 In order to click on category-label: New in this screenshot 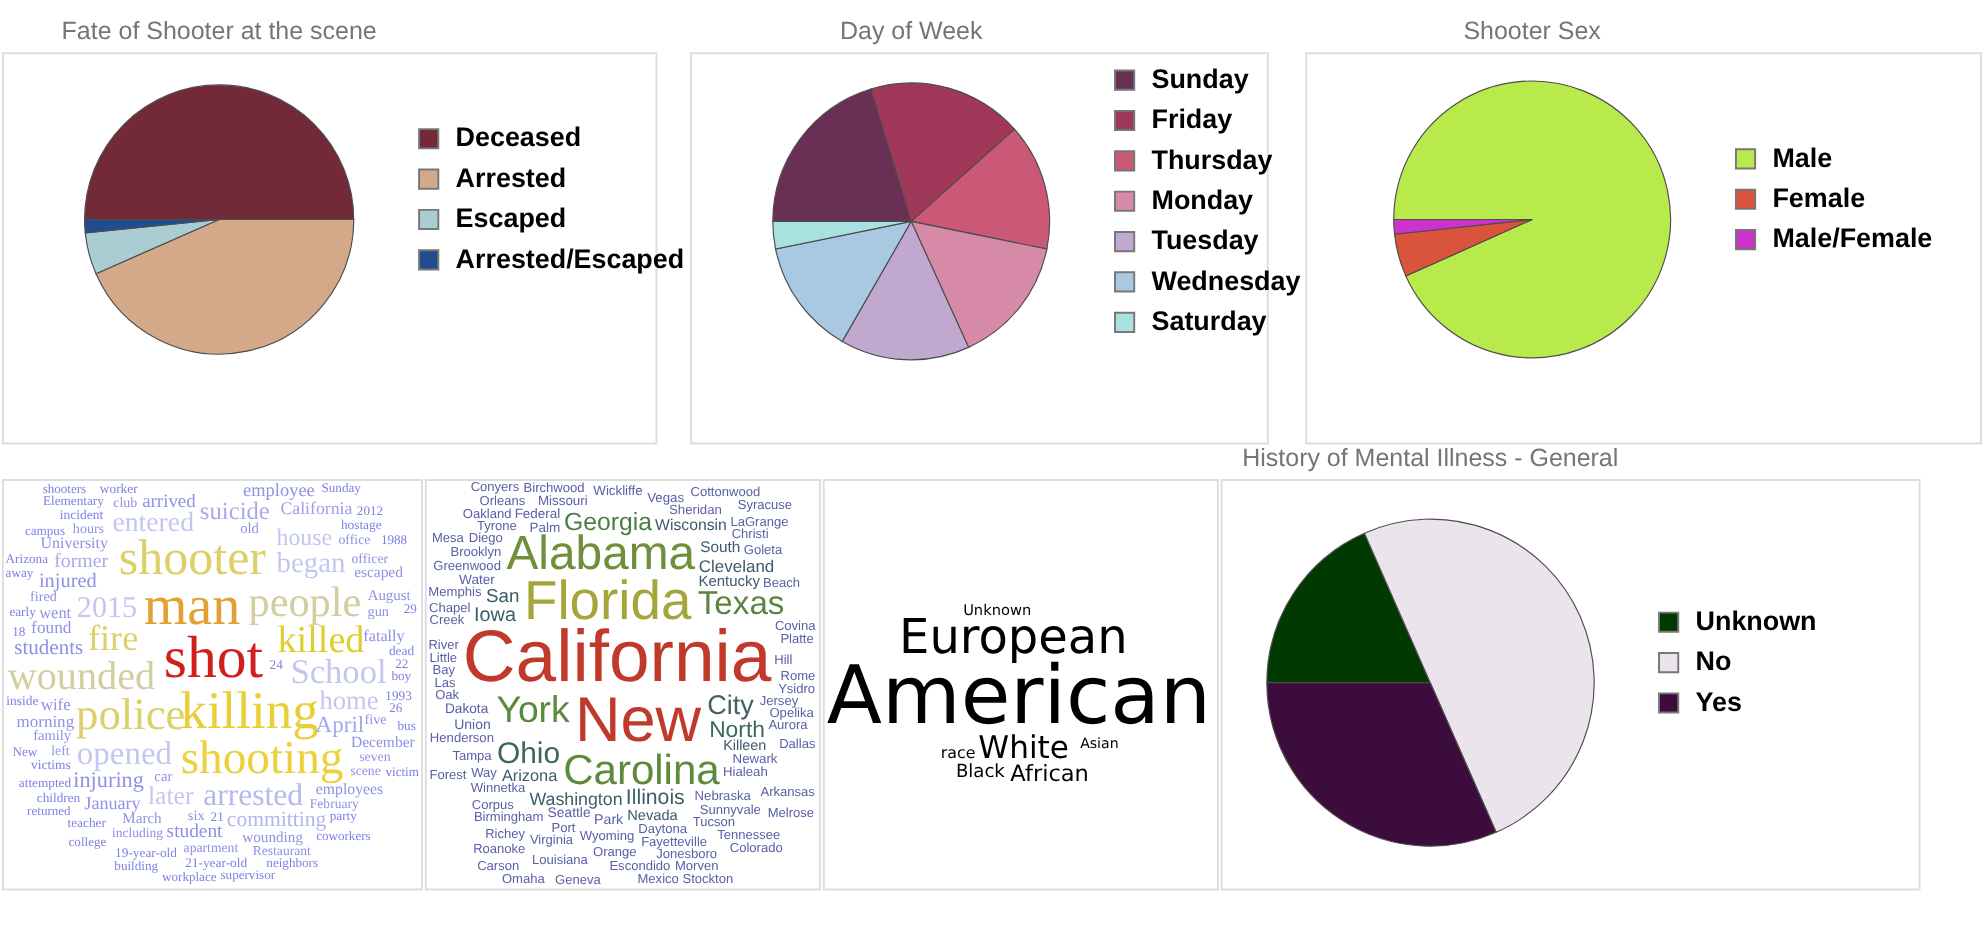, I will do `click(638, 719)`.